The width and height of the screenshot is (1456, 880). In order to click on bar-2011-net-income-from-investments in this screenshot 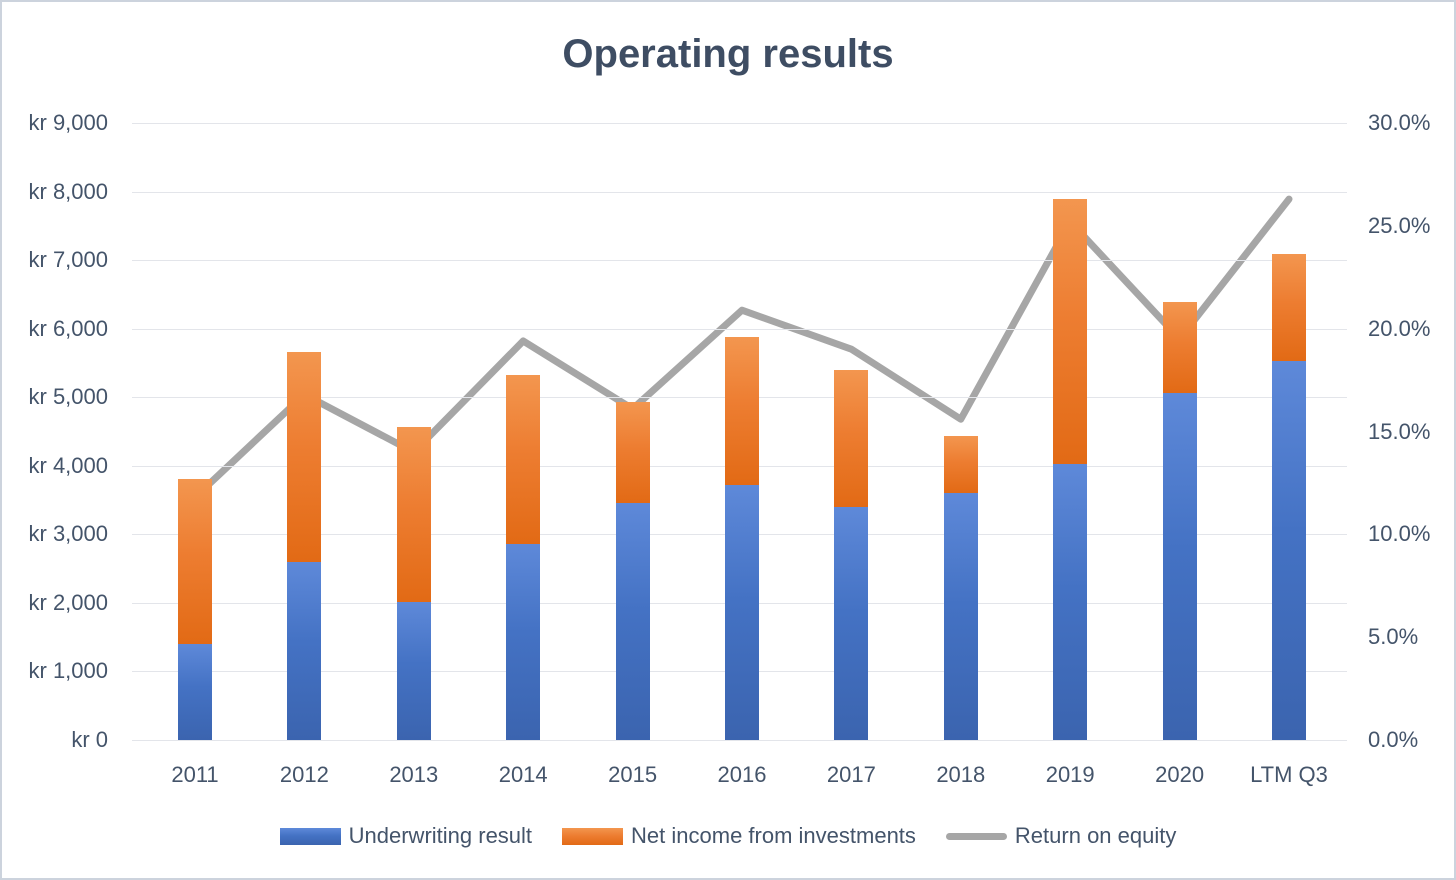, I will do `click(195, 562)`.